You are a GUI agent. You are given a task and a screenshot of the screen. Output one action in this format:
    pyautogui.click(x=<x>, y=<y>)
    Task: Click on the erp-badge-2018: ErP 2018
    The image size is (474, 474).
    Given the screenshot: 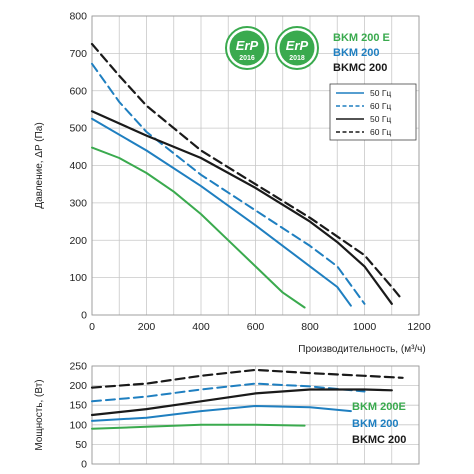 What is the action you would take?
    pyautogui.click(x=297, y=48)
    